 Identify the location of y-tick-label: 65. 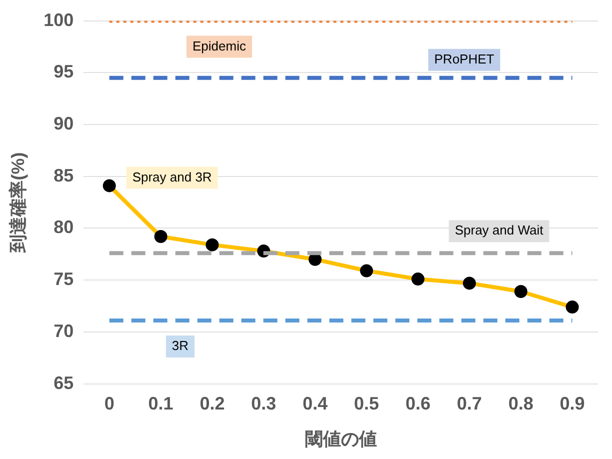
(64, 382).